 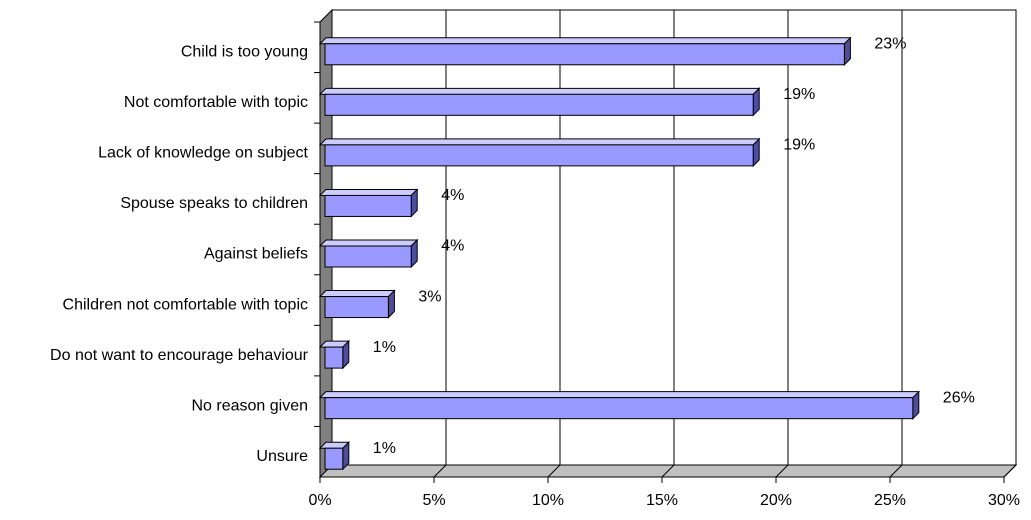 I want to click on x-tick-label: 30%, so click(x=1004, y=500).